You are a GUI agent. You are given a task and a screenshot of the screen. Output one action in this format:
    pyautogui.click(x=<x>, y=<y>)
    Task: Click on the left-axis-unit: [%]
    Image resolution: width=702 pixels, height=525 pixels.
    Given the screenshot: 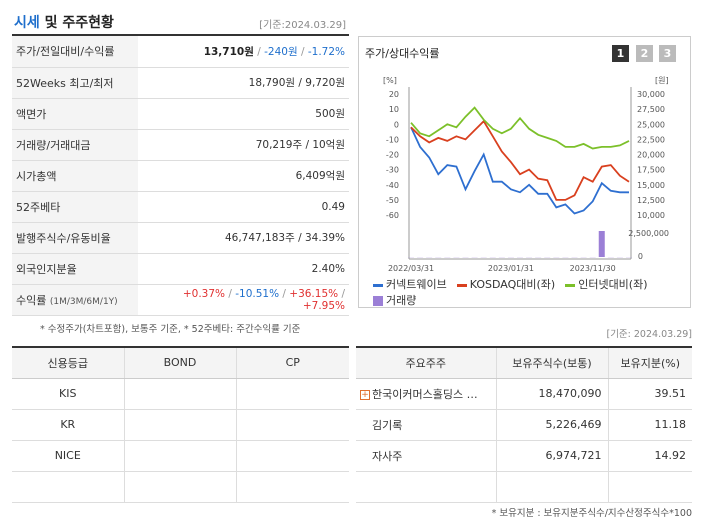 What is the action you would take?
    pyautogui.click(x=390, y=80)
    